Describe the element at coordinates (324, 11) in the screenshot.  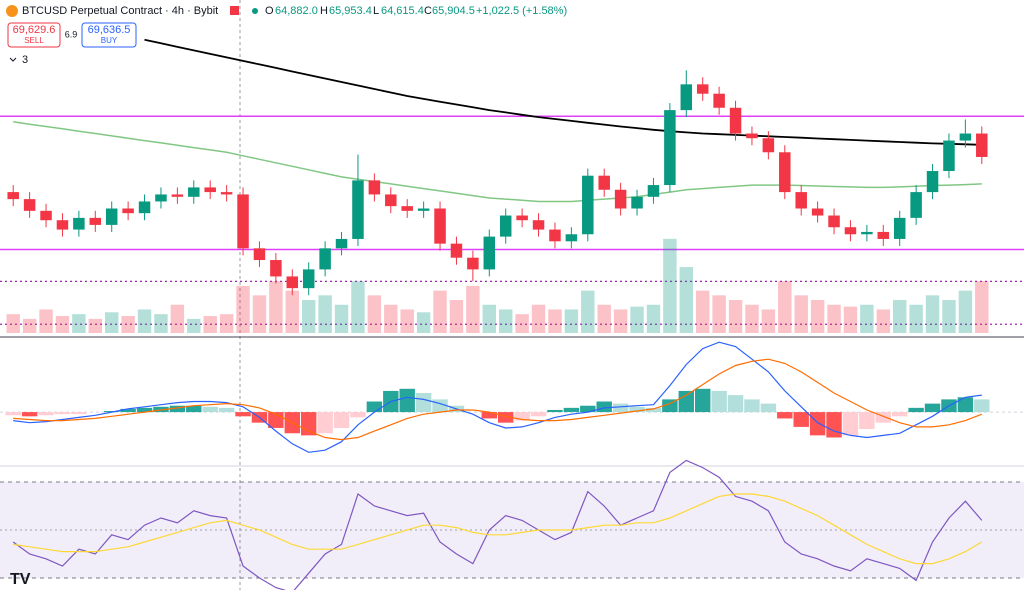
I see `h-label: H` at that location.